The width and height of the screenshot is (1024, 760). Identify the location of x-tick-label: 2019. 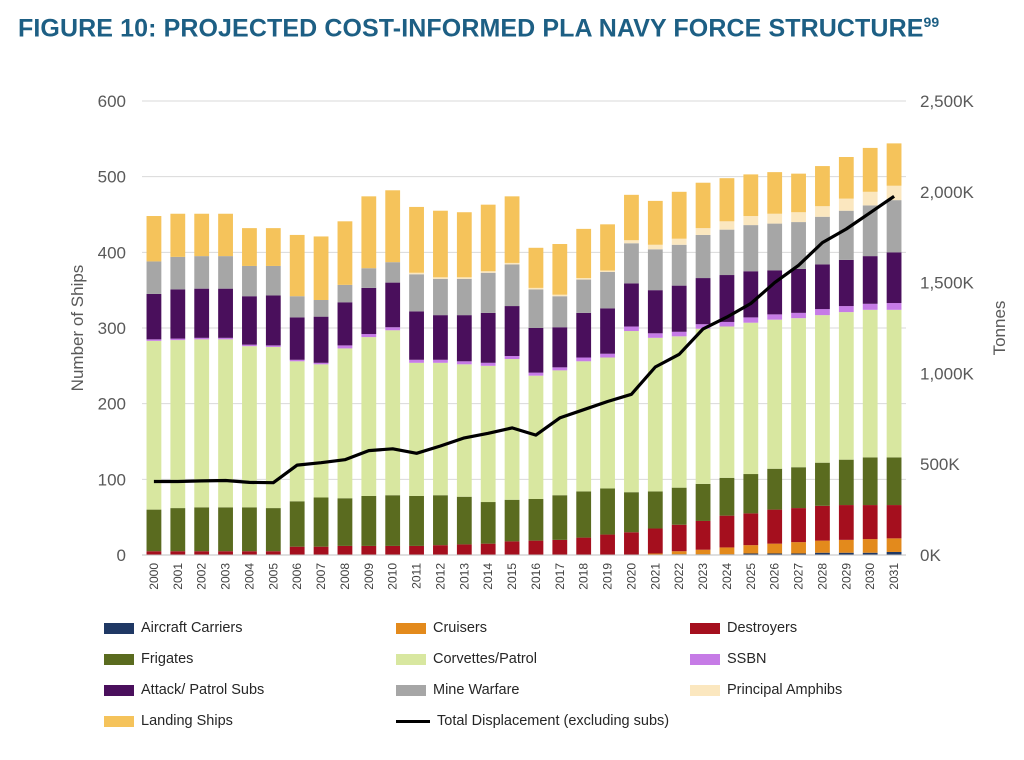
(608, 576).